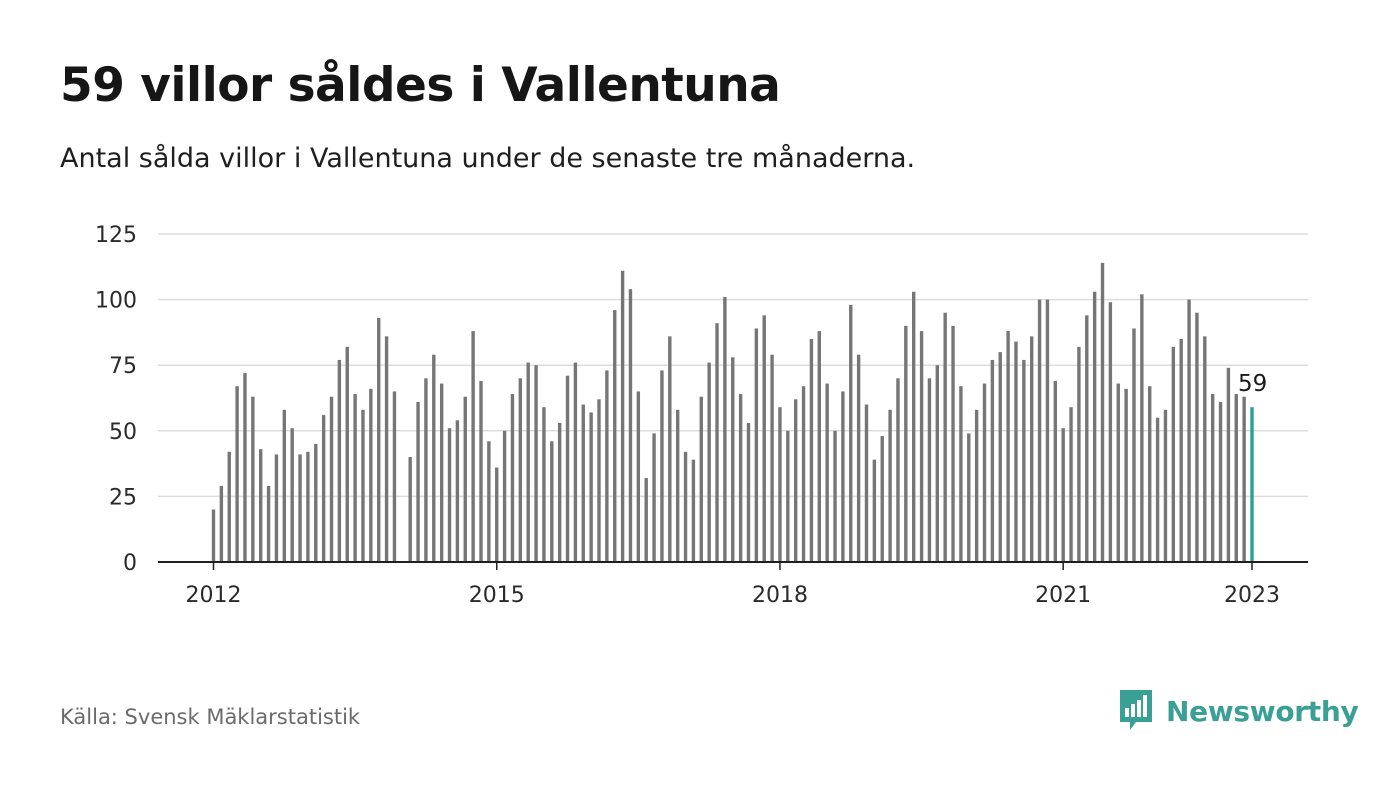 This screenshot has height=794, width=1400. I want to click on y-tick-label: 50, so click(123, 432).